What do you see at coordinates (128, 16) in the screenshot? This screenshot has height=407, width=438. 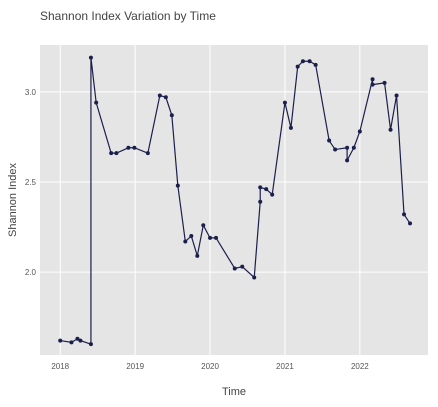 I see `chart-title: Shannon Index Variation by Time` at bounding box center [128, 16].